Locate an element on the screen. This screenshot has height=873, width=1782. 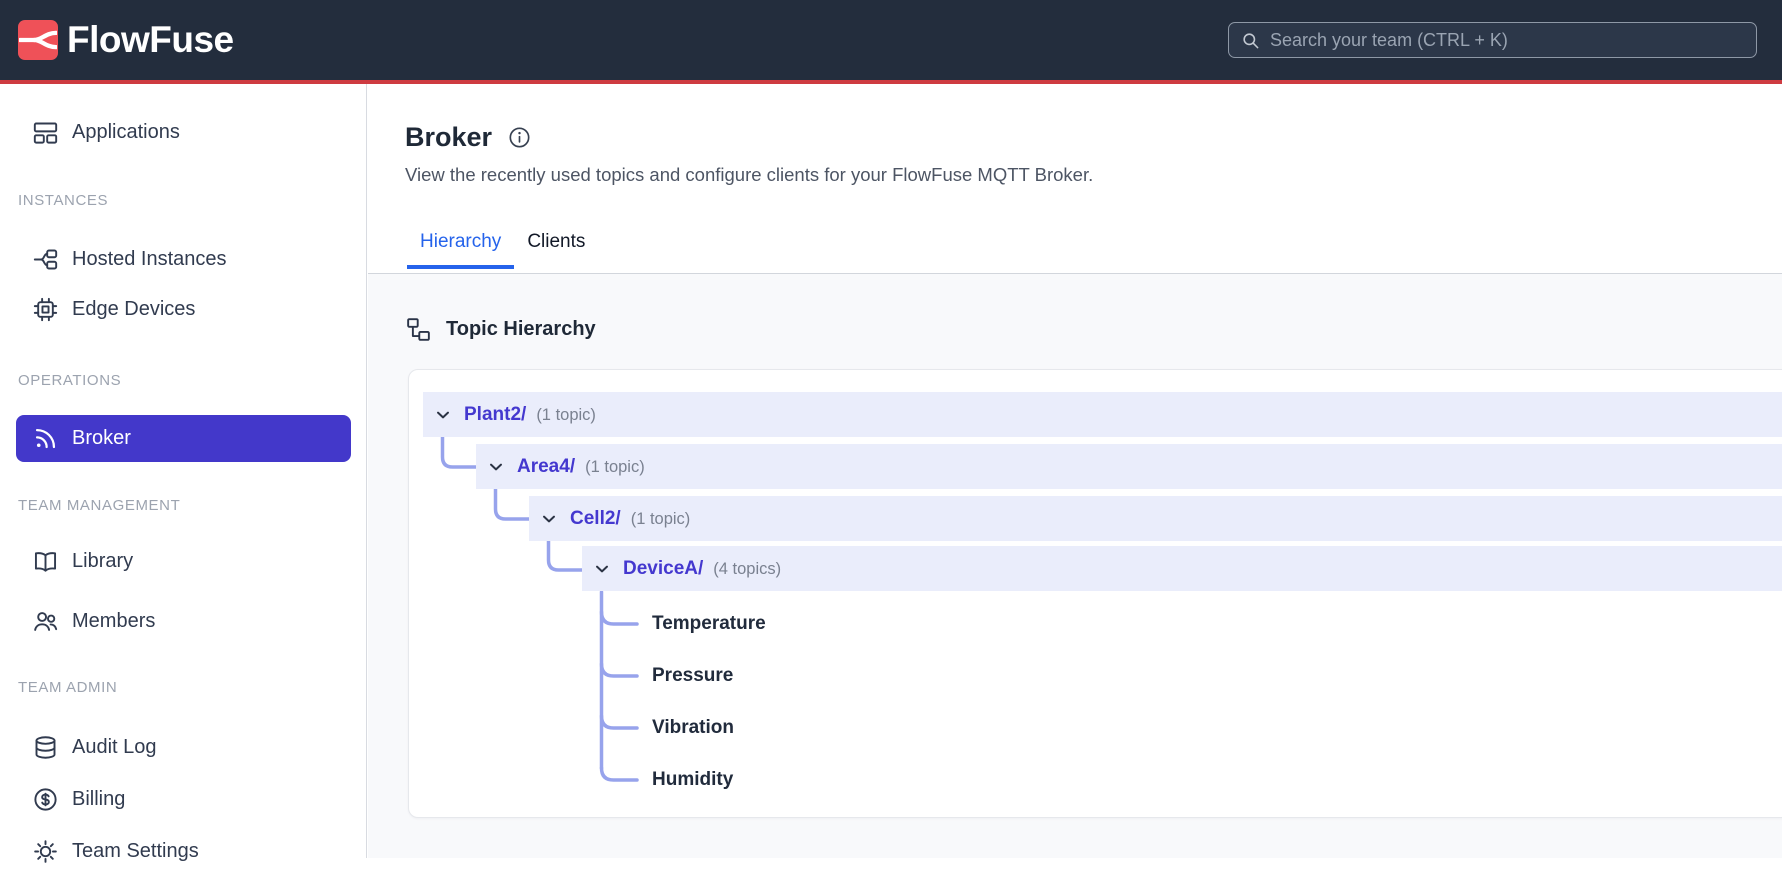
brand-wordmark: FlowFuse is located at coordinates (150, 39).